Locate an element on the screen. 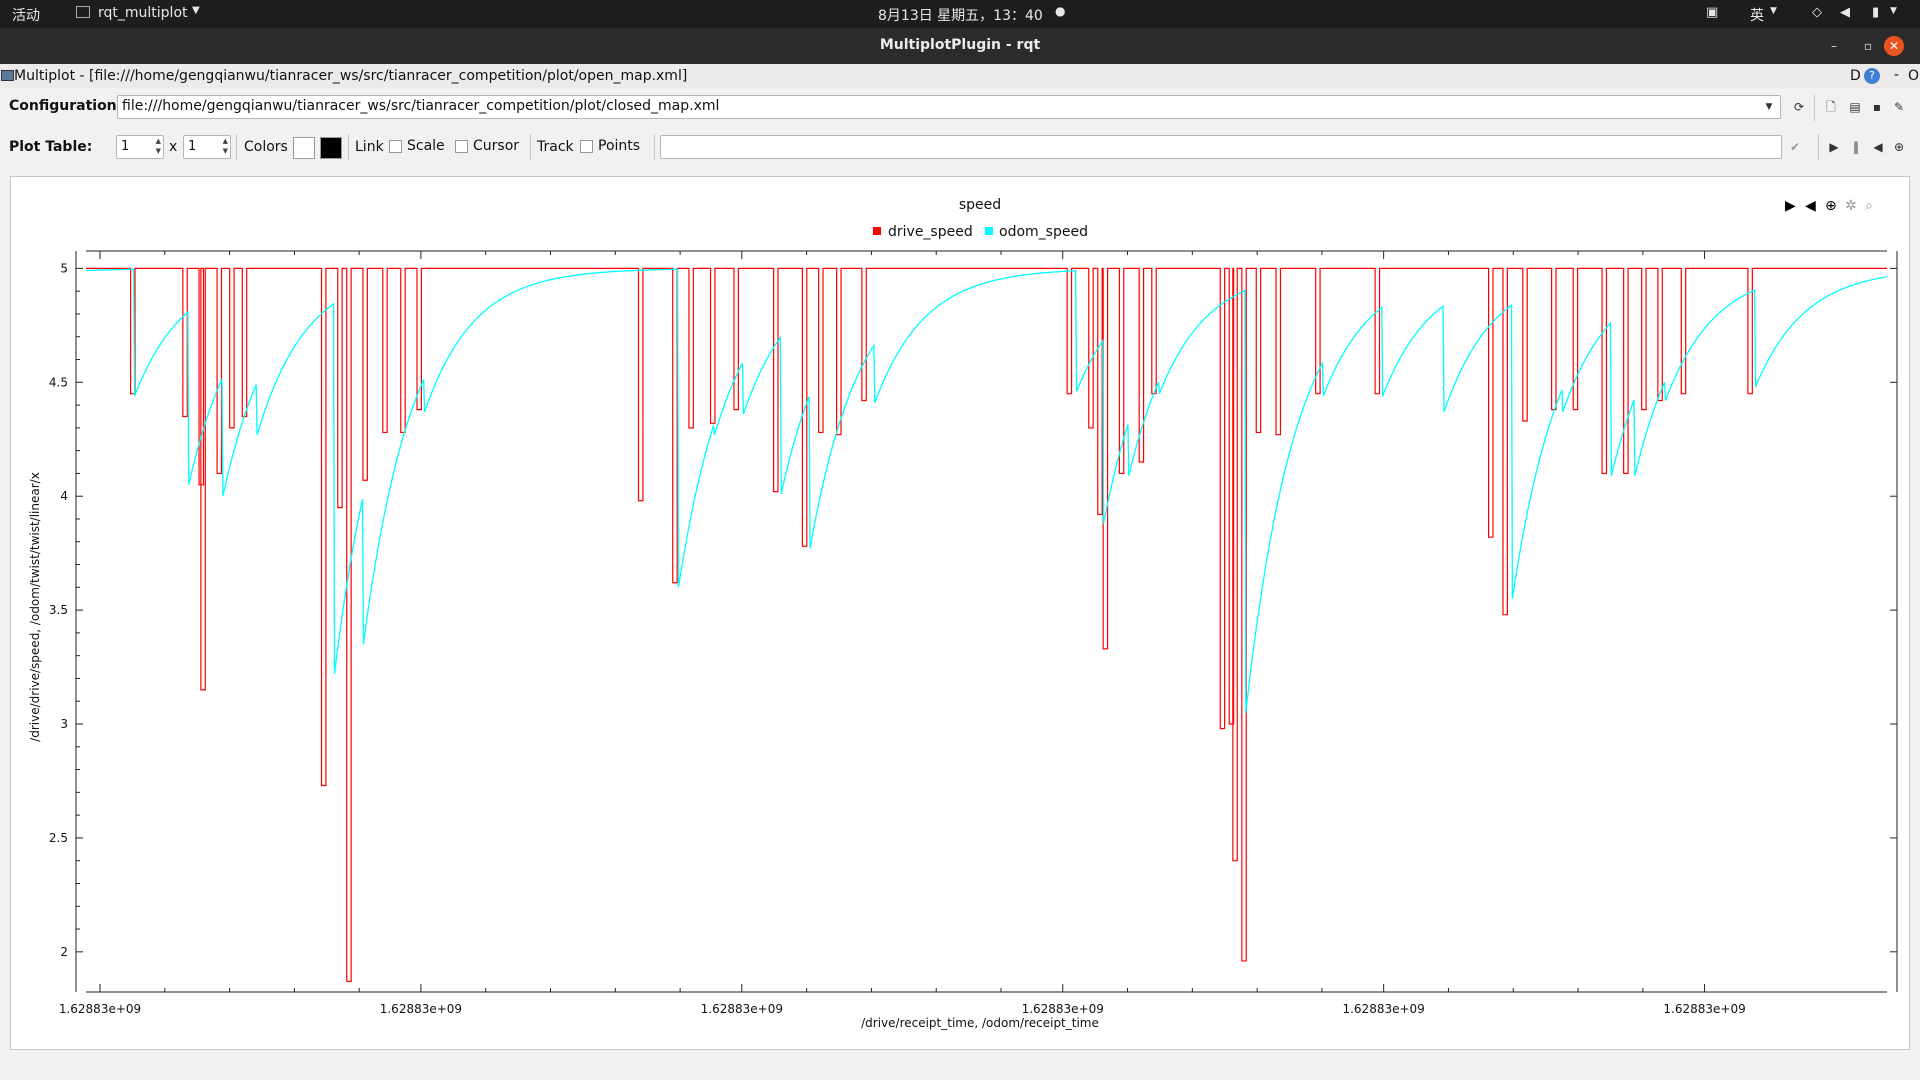 The width and height of the screenshot is (1920, 1080). help-icon: ? is located at coordinates (1872, 76).